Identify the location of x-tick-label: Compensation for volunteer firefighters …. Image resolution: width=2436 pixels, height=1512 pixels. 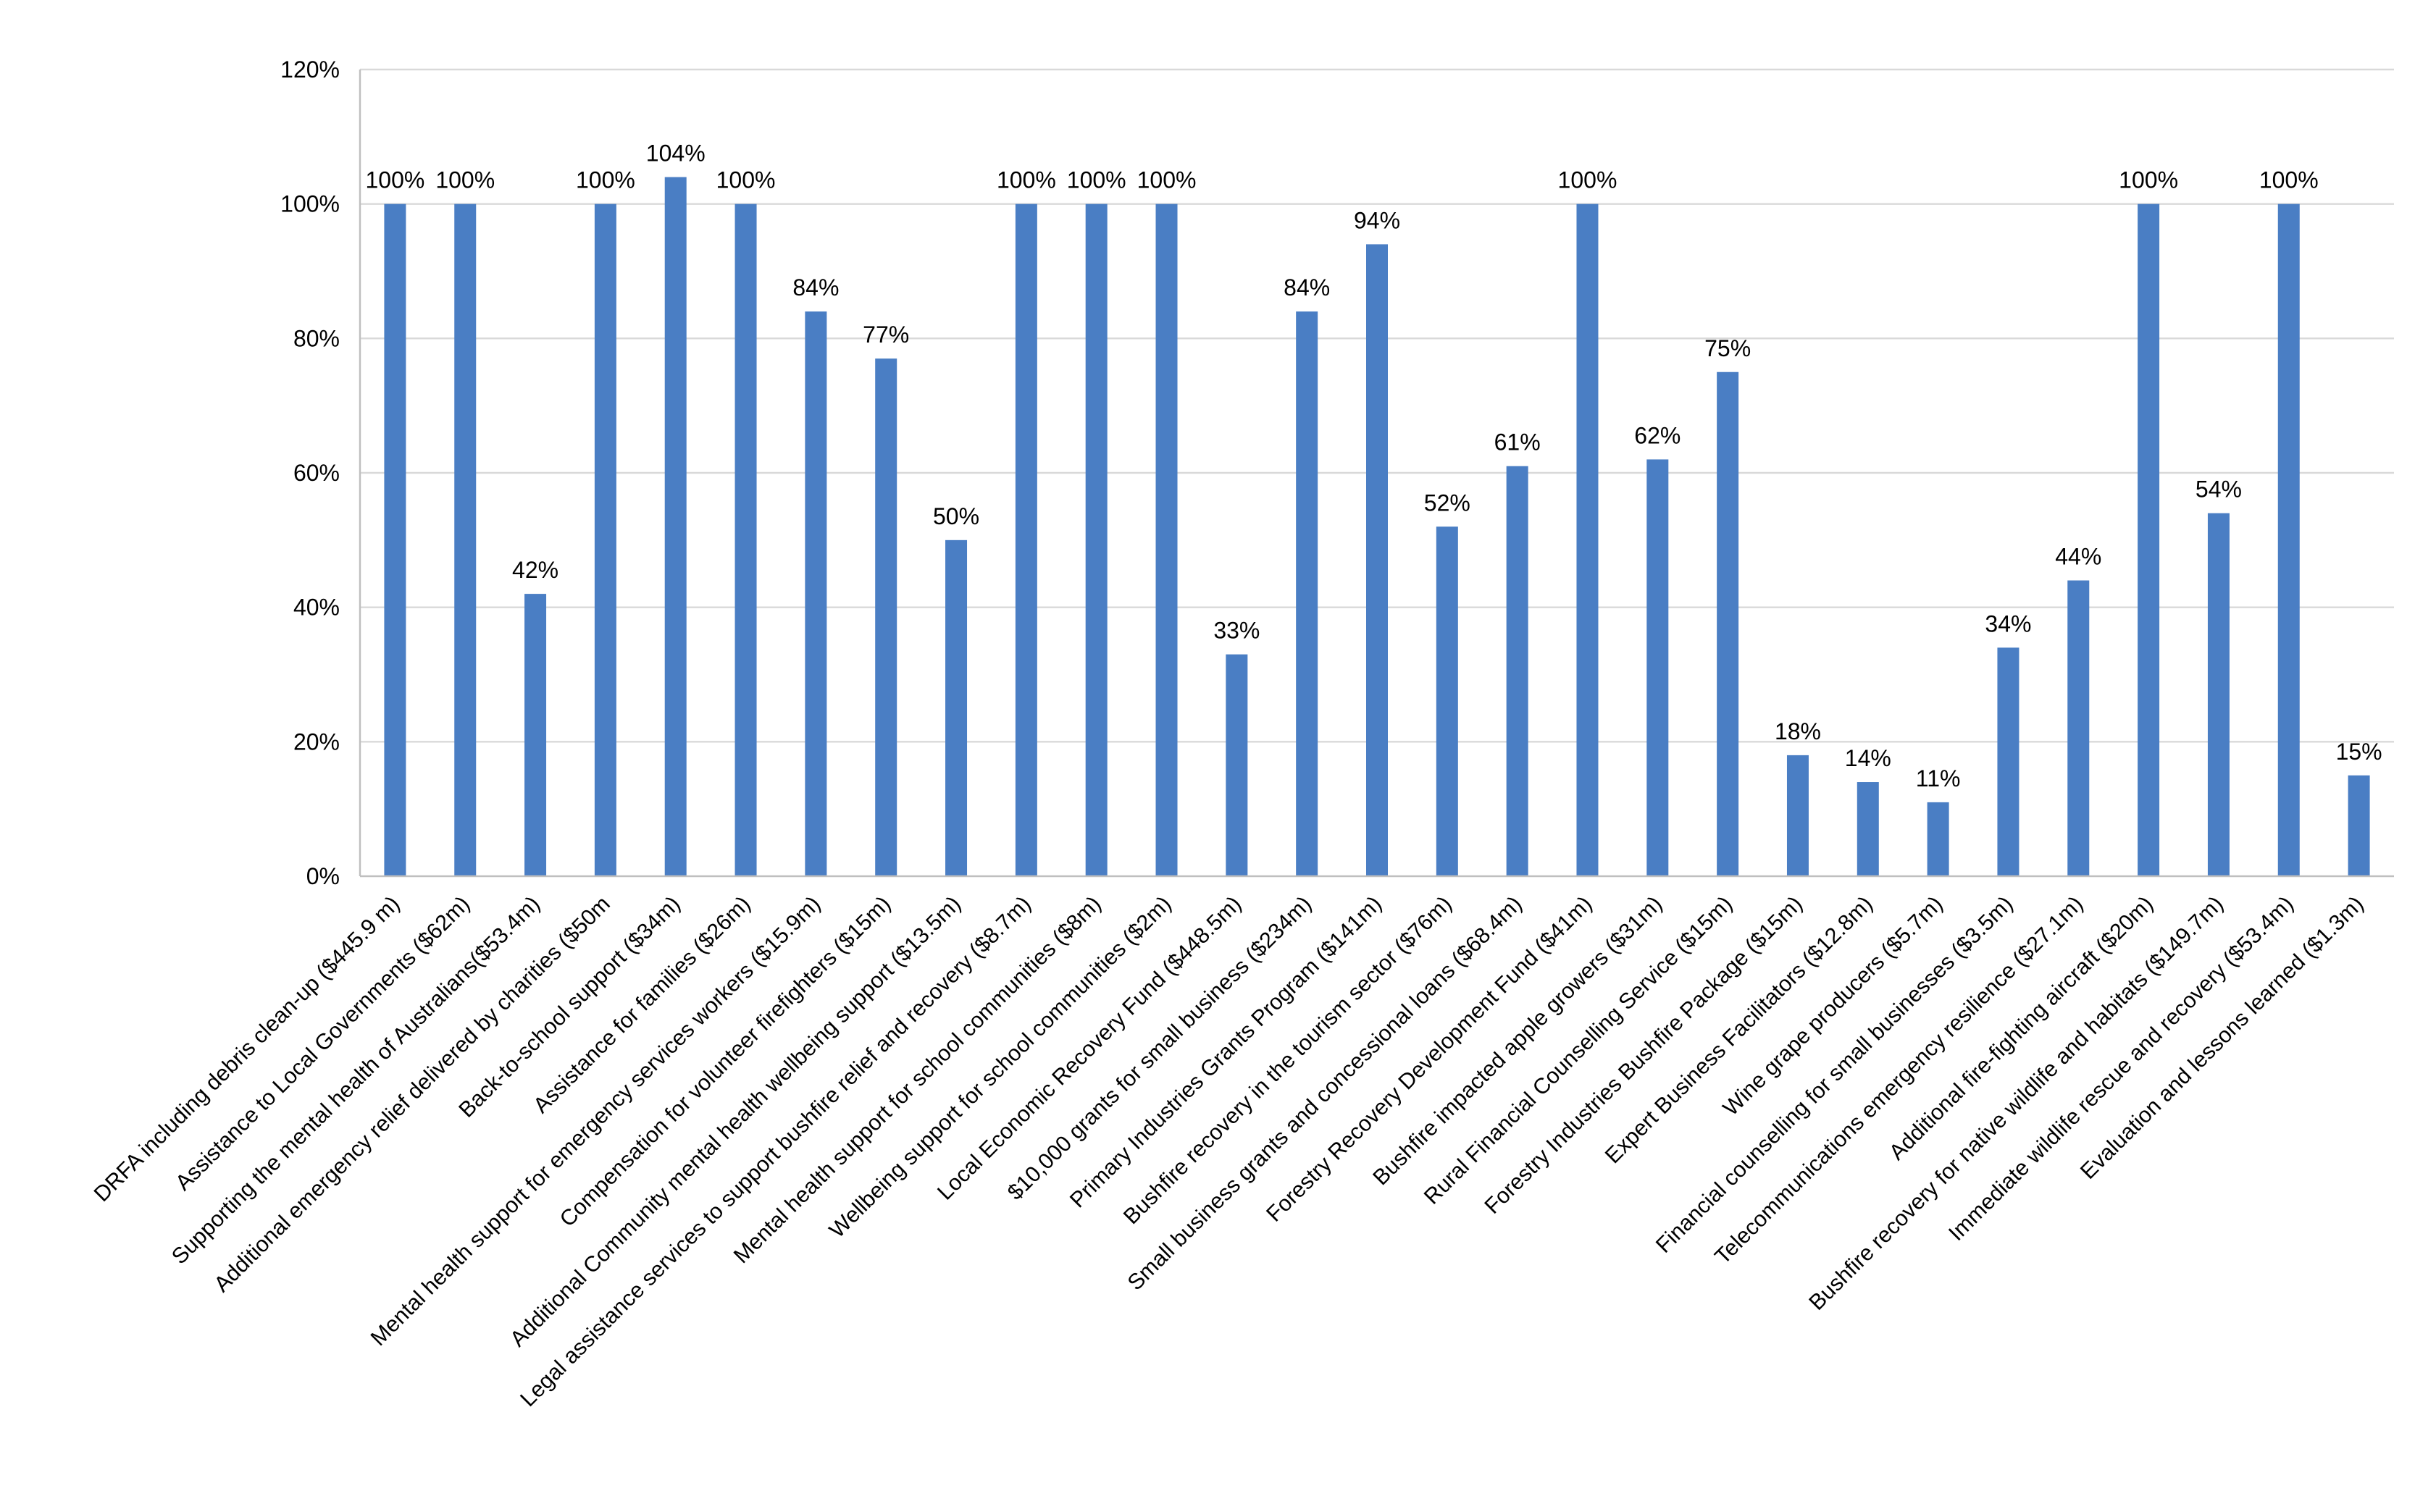
(725, 1061).